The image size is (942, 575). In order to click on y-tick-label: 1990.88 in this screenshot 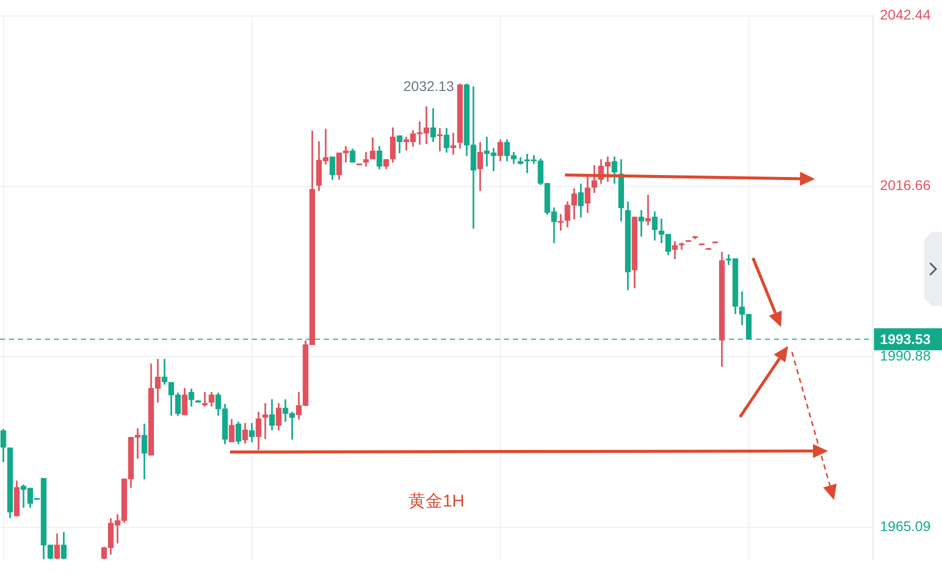, I will do `click(905, 356)`.